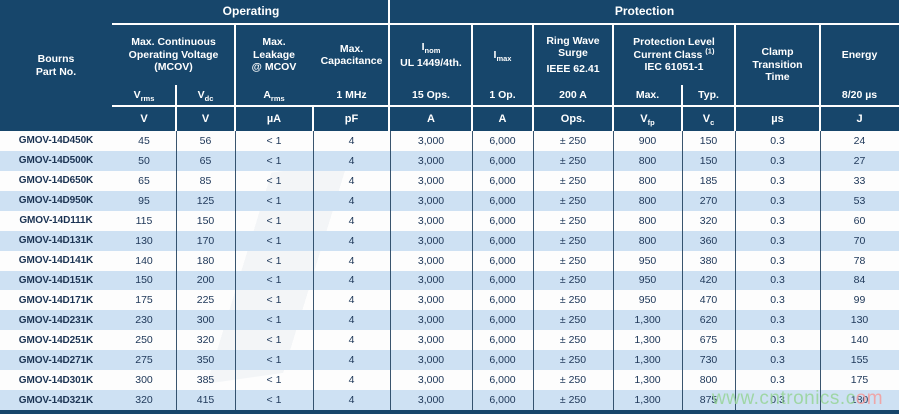 The image size is (899, 414). I want to click on cell-part: GMOV-14D271K, so click(56, 360).